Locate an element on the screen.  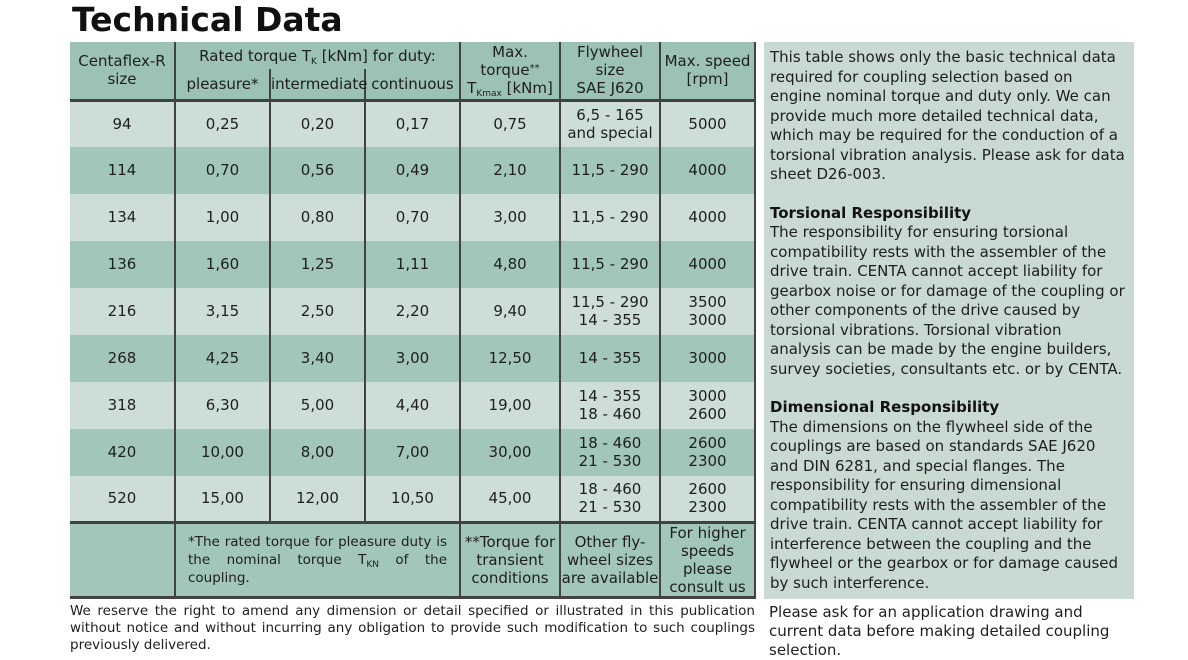
max-torque-note-line1: **Torque for is located at coordinates (510, 542).